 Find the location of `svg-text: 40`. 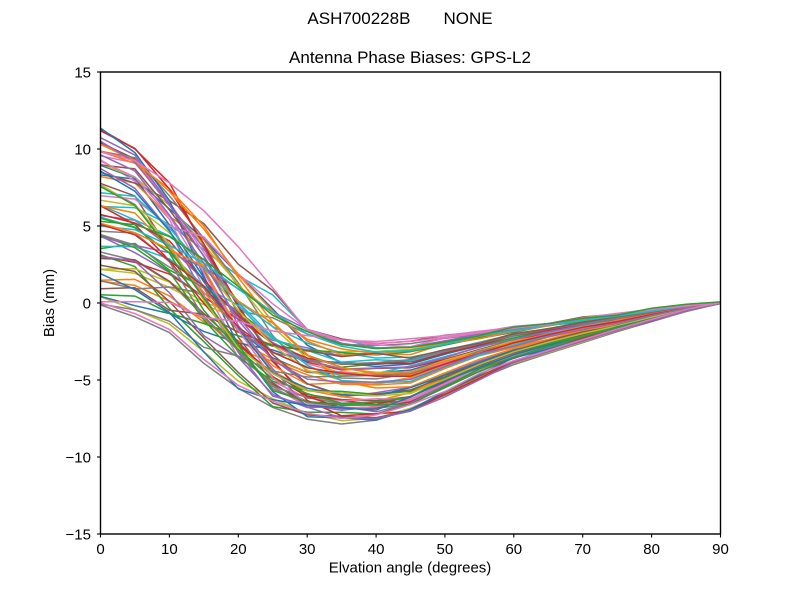

svg-text: 40 is located at coordinates (376, 549).